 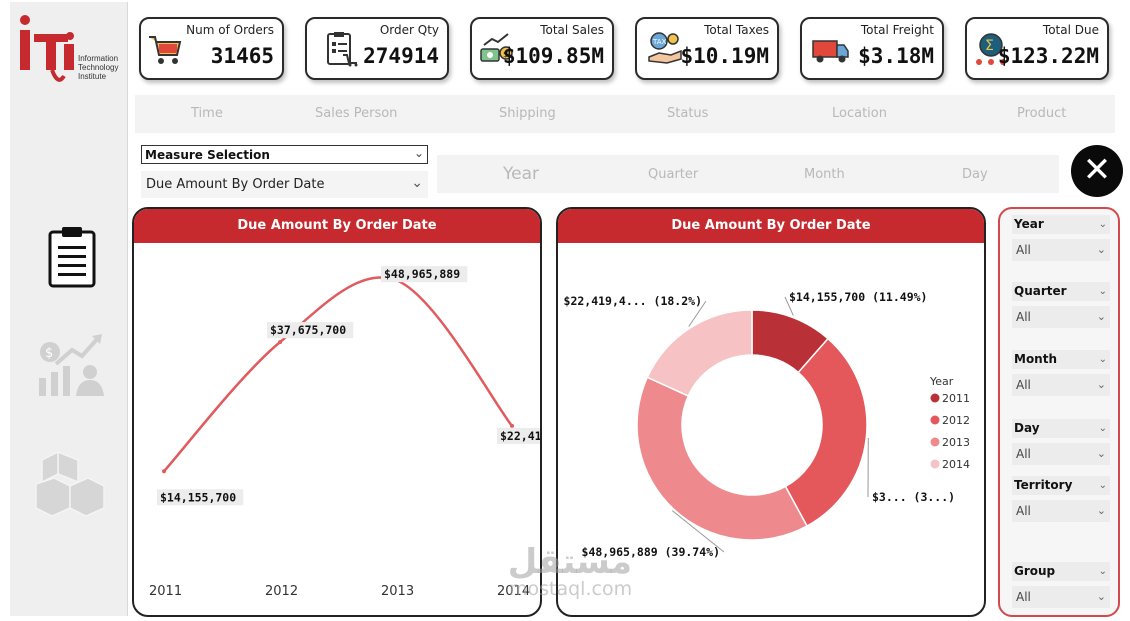 I want to click on data-label: $14,155,700, so click(x=198, y=497).